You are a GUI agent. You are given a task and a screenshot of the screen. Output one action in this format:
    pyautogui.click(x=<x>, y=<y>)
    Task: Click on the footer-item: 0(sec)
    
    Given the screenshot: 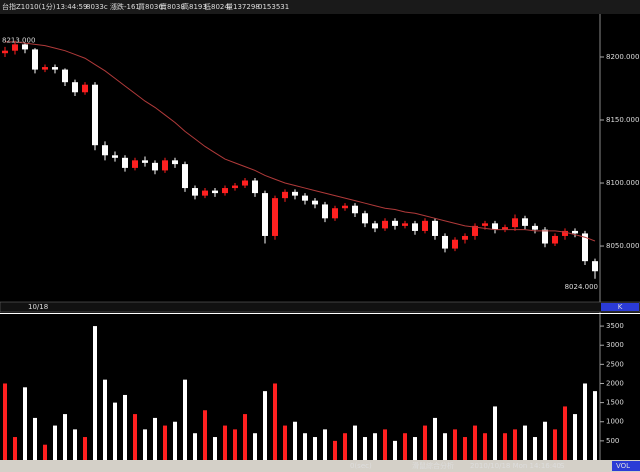 What is the action you would take?
    pyautogui.click(x=361, y=466)
    